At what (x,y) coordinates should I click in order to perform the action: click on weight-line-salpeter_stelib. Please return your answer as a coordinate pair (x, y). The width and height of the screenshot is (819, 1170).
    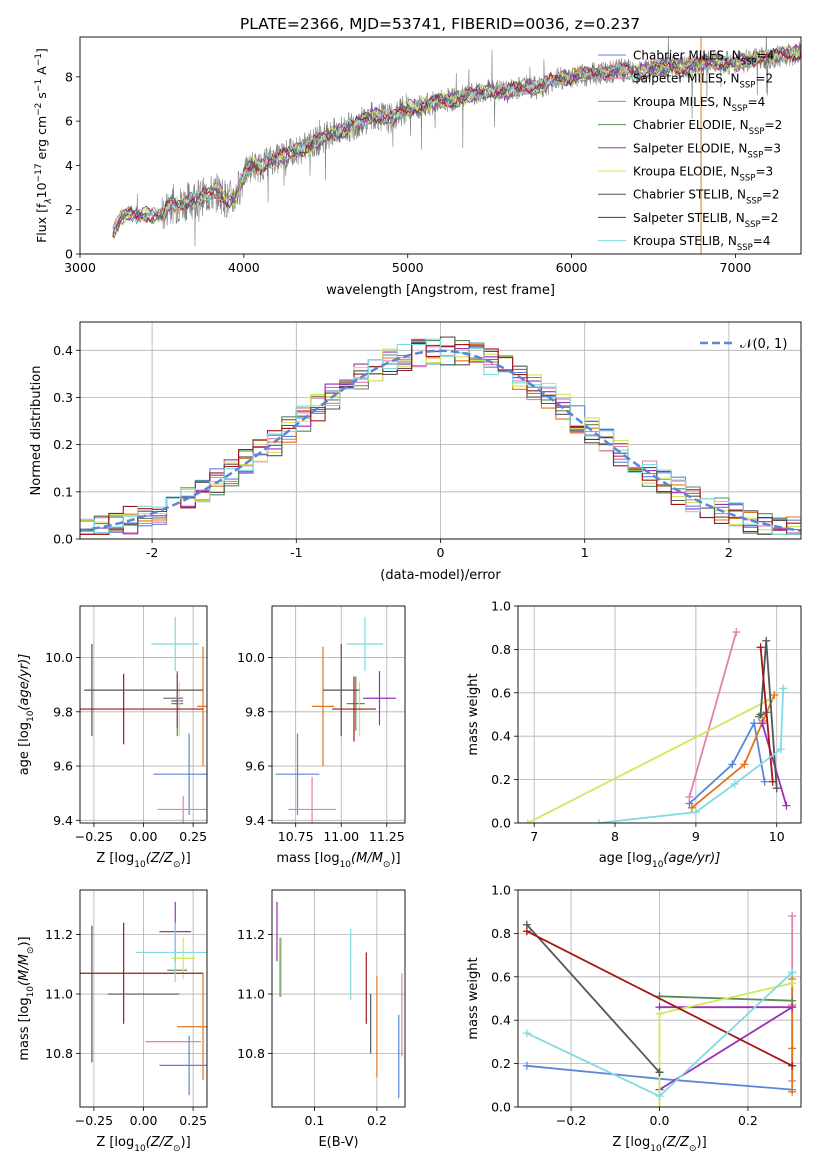
    Looking at the image, I should click on (766, 714).